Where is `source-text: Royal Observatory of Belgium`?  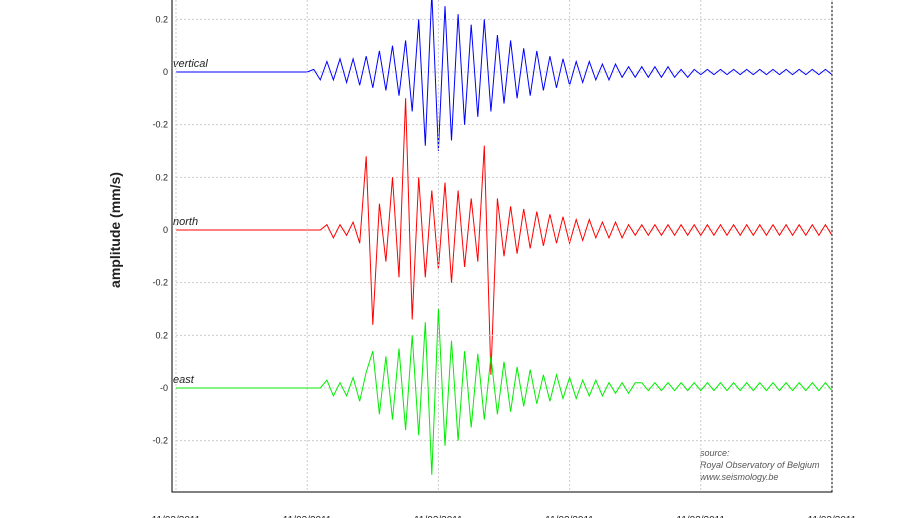 source-text: Royal Observatory of Belgium is located at coordinates (760, 465).